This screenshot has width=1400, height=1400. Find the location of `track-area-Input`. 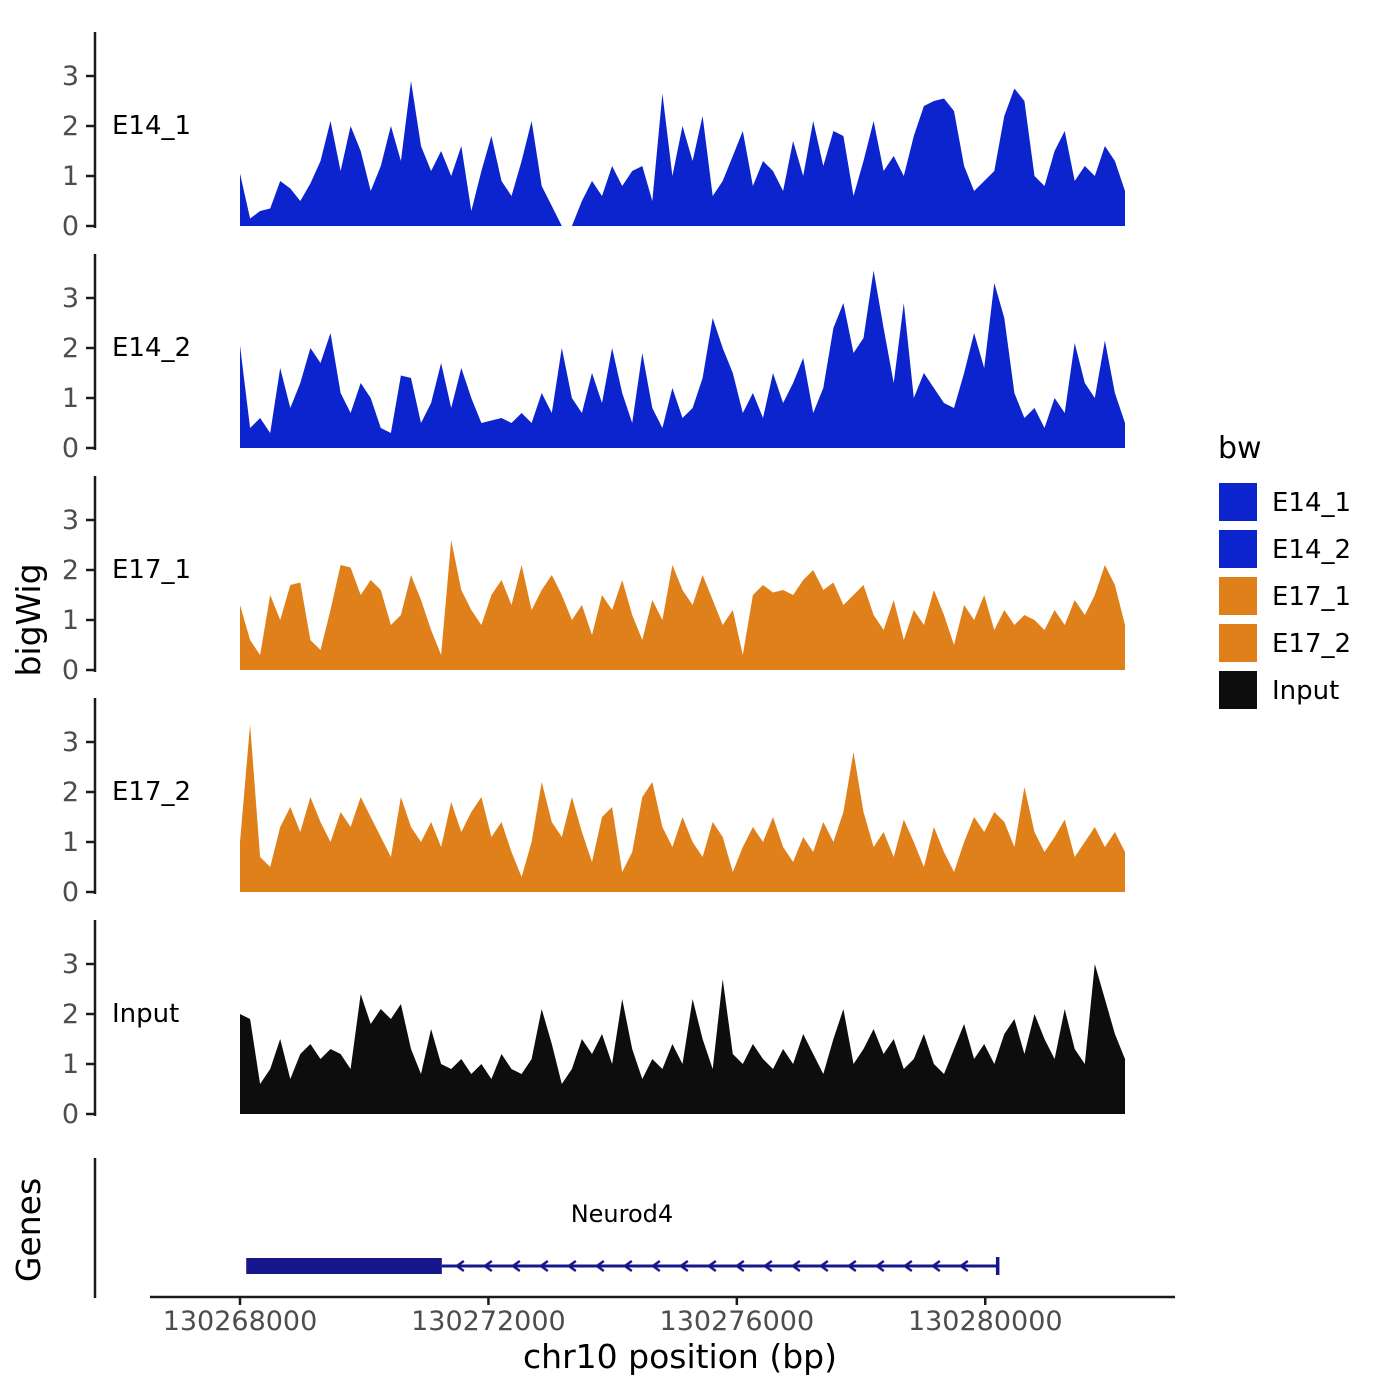

track-area-Input is located at coordinates (682, 1039).